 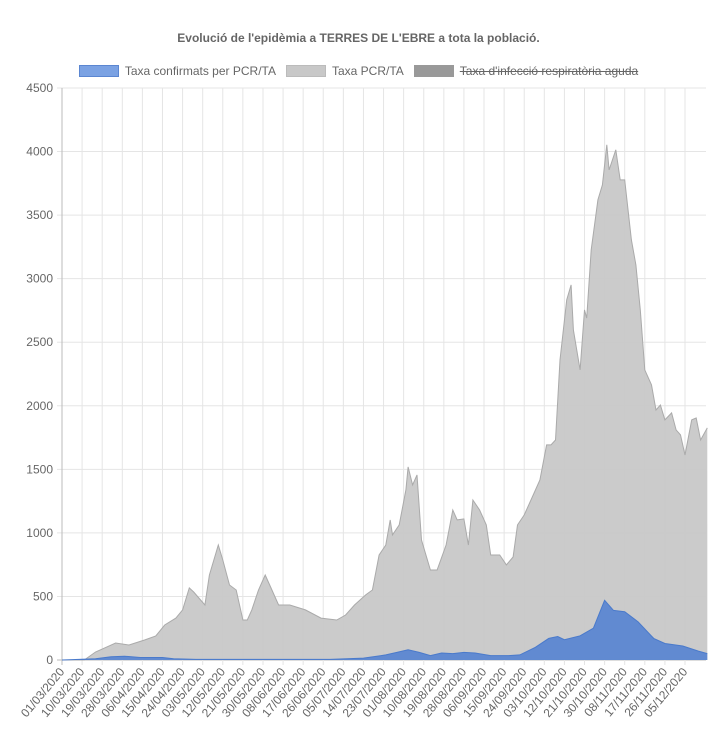 I want to click on legend-label: Taxa d'infecció respiratòria aguda, so click(x=549, y=71).